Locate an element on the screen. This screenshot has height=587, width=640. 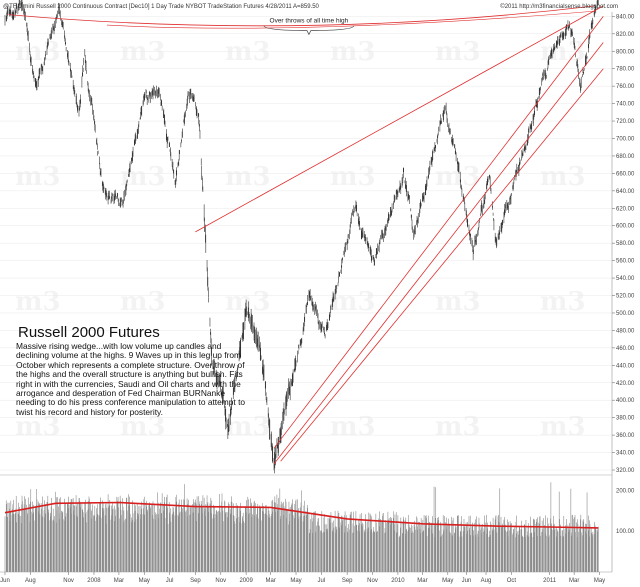
price-tick-label: 580.00 is located at coordinates (625, 244).